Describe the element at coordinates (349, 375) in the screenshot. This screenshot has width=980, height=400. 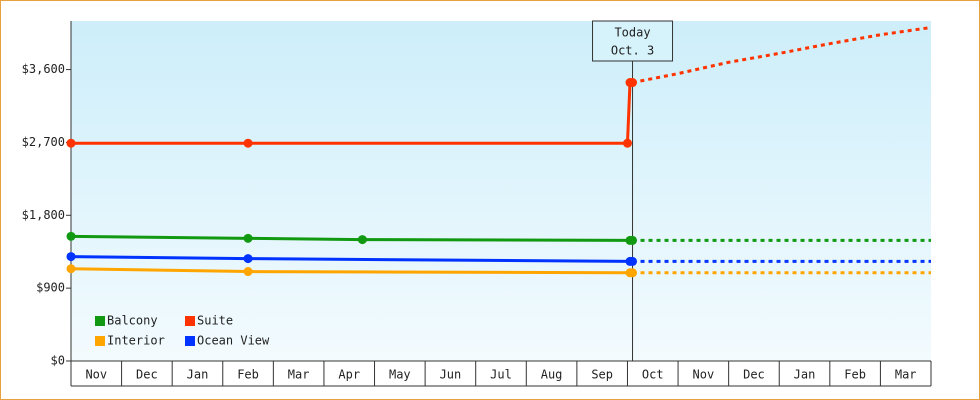
I see `x-tick-label: Apr` at that location.